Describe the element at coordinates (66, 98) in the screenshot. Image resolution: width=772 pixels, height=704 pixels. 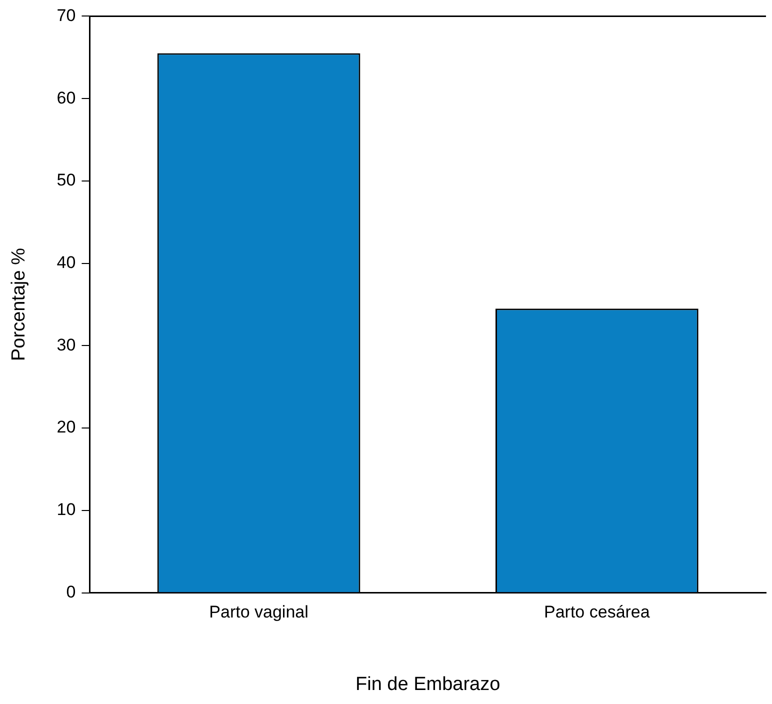
I see `y-tick-label: 60` at that location.